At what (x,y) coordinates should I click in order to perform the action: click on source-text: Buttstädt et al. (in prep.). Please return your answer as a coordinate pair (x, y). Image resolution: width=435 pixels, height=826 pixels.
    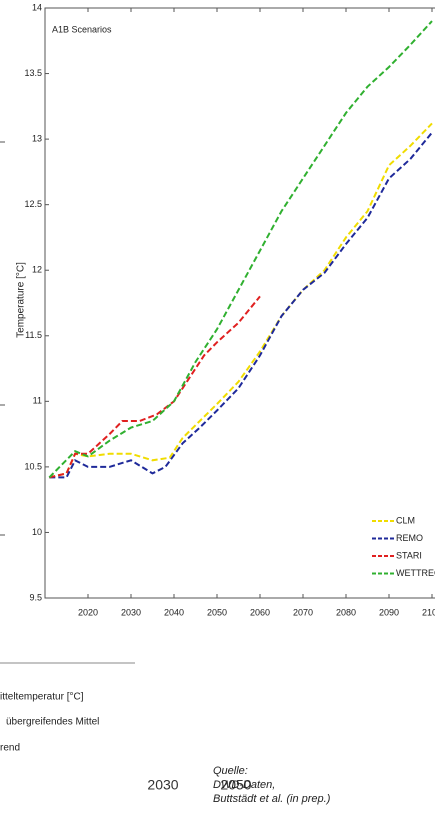
    Looking at the image, I should click on (272, 799).